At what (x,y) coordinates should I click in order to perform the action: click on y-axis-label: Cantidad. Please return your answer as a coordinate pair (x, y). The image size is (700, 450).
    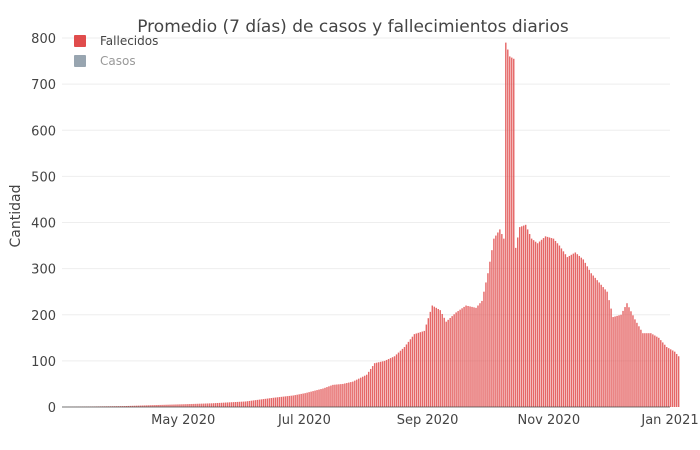
    Looking at the image, I should click on (16, 216).